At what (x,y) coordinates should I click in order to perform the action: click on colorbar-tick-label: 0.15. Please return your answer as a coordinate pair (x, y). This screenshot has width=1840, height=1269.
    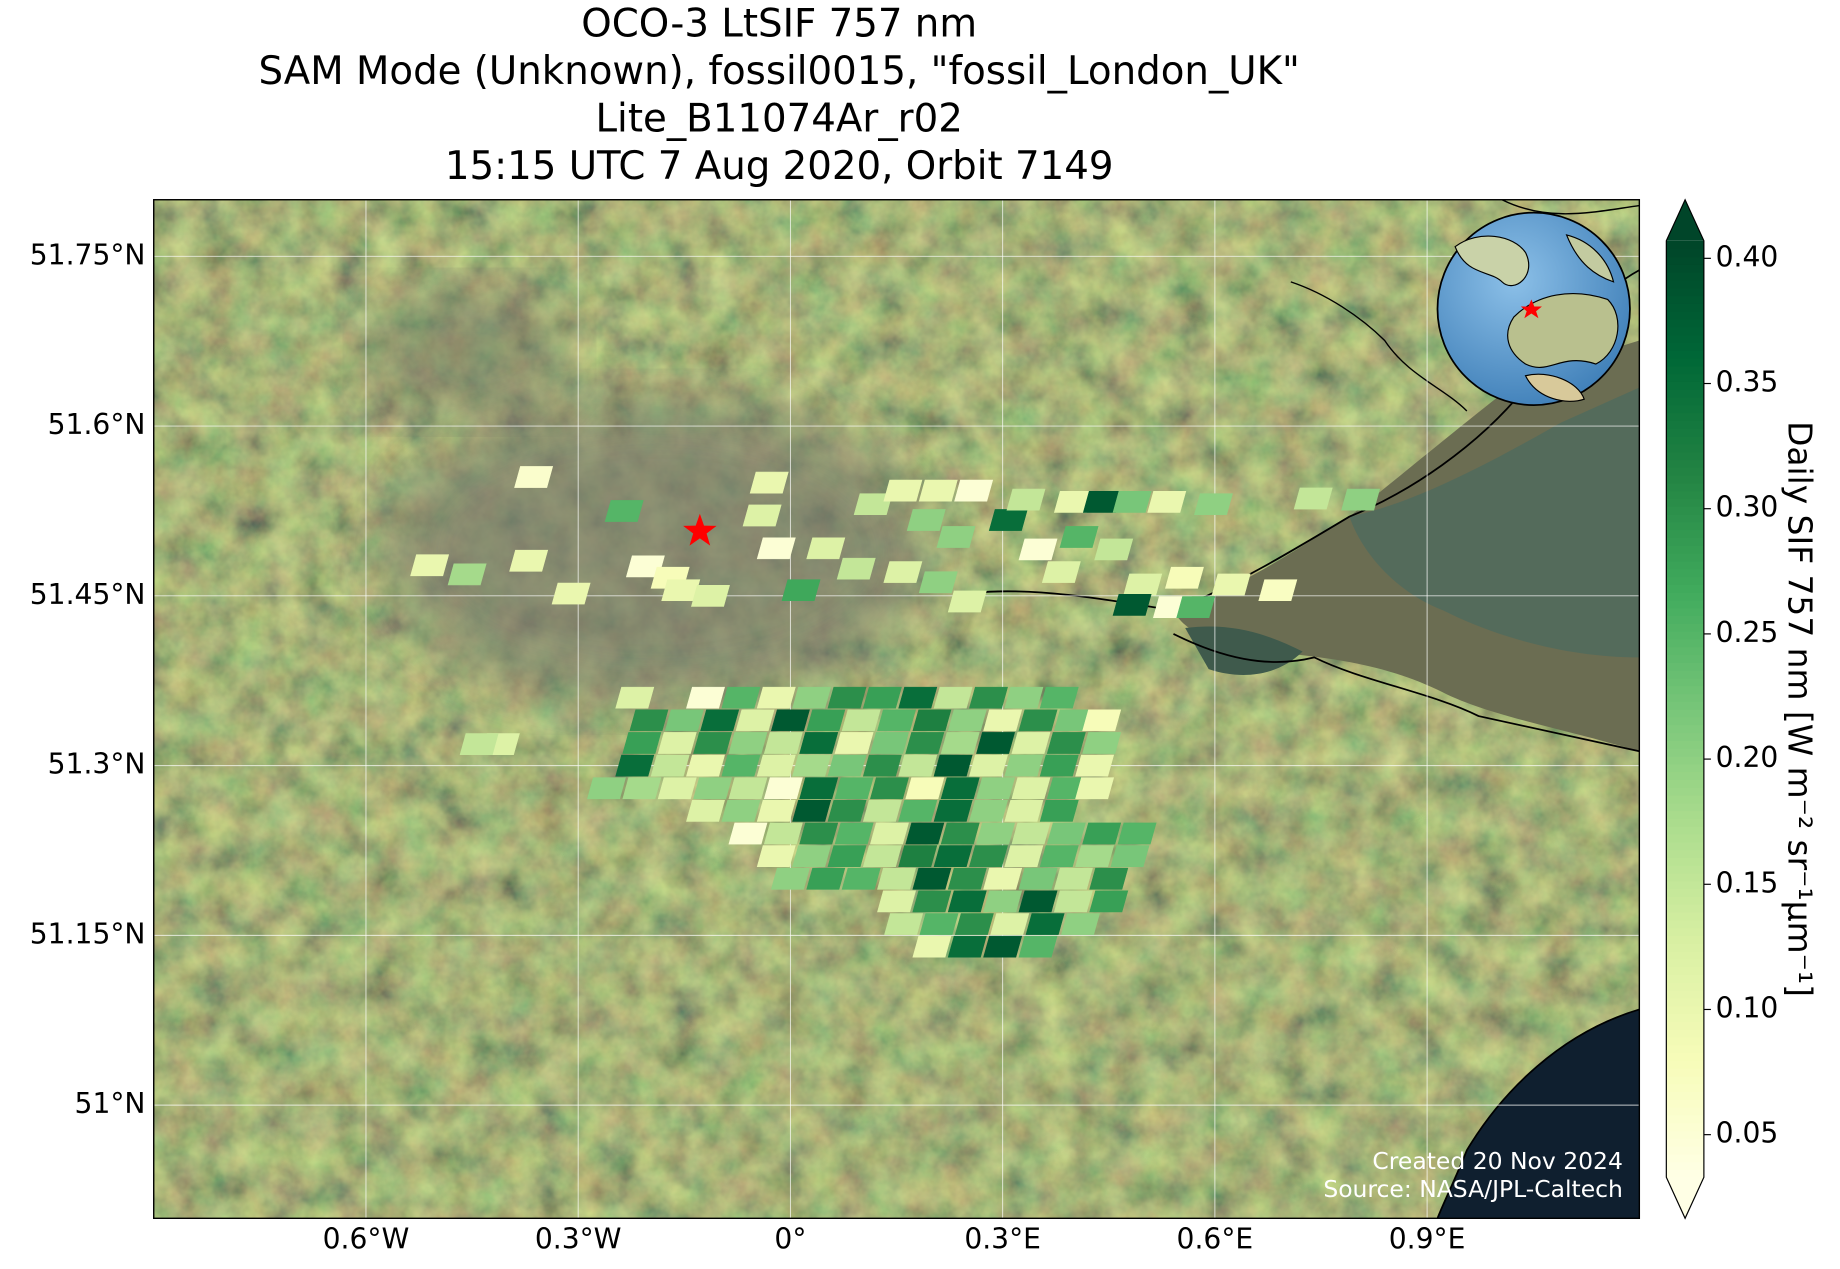
    Looking at the image, I should click on (1747, 882).